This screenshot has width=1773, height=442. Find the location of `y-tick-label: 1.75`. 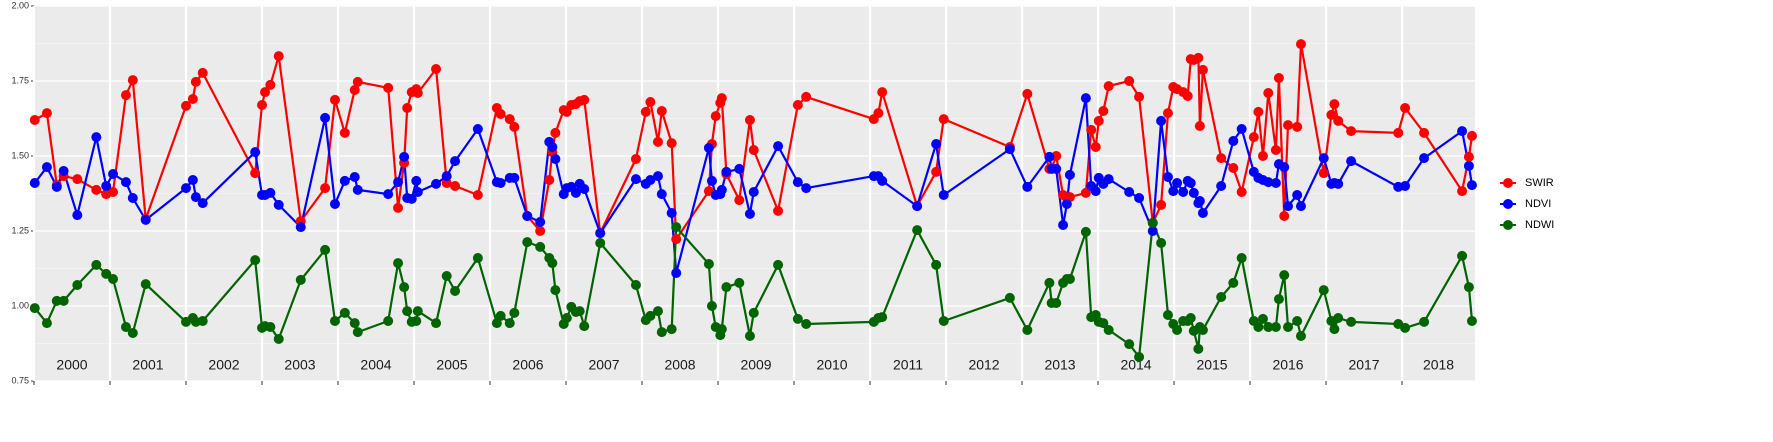

y-tick-label: 1.75 is located at coordinates (20, 80).